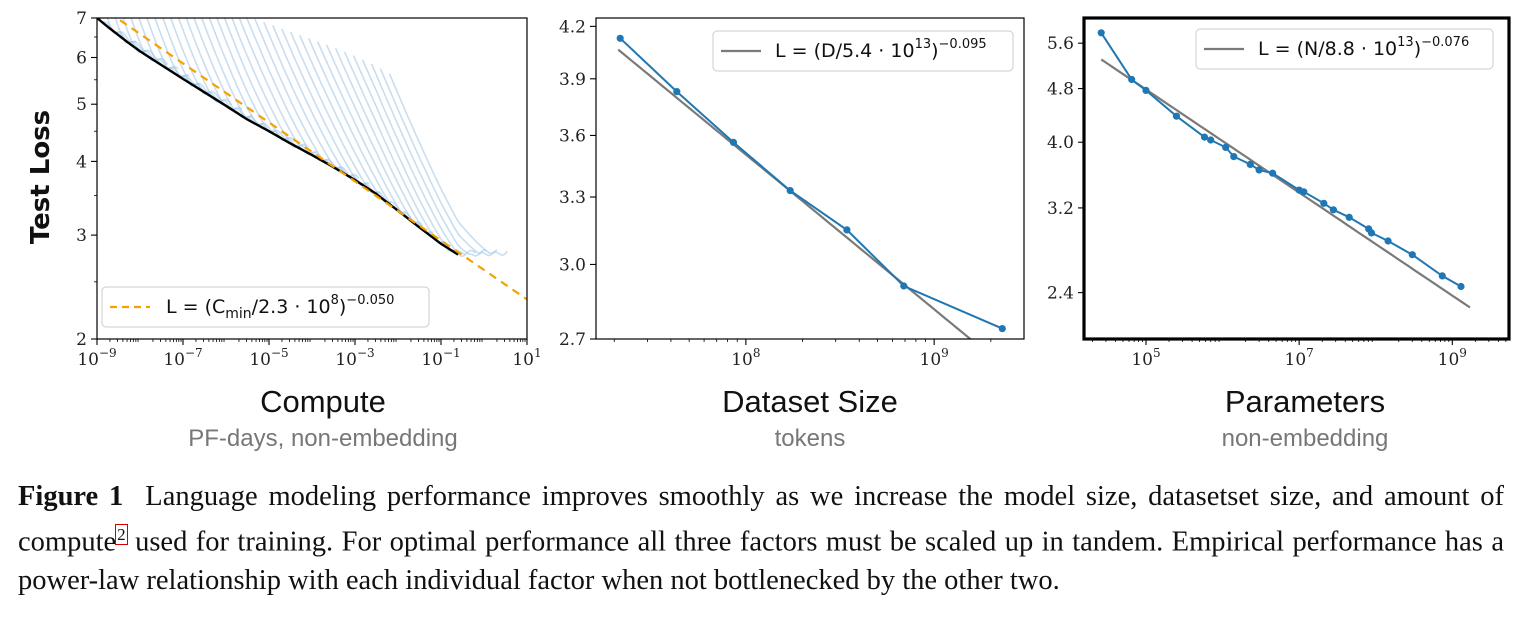  Describe the element at coordinates (1305, 401) in the screenshot. I see `x-axis-label: Parameters` at that location.